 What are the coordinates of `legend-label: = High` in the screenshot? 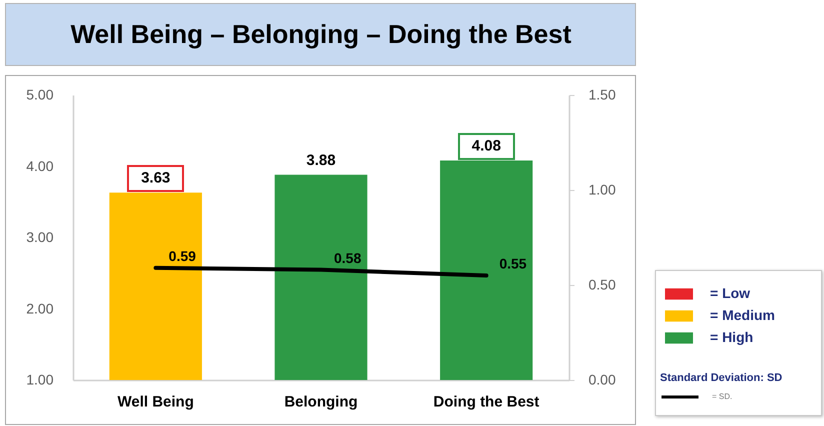 It's located at (732, 337).